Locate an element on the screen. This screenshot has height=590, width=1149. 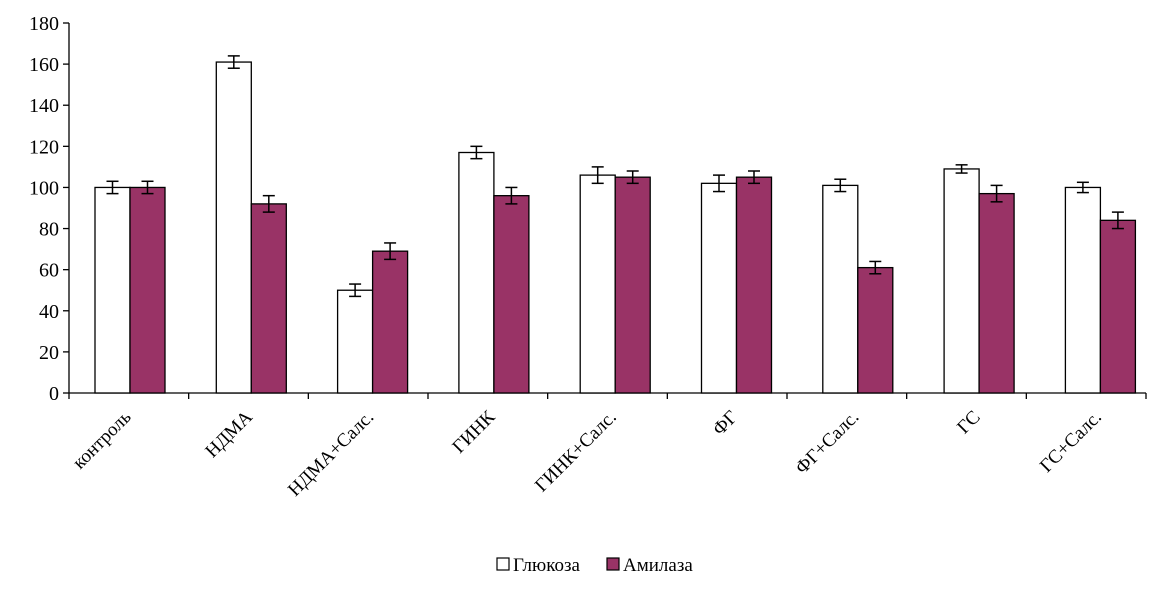
category-label: НДМА+Салс. is located at coordinates (331, 454).